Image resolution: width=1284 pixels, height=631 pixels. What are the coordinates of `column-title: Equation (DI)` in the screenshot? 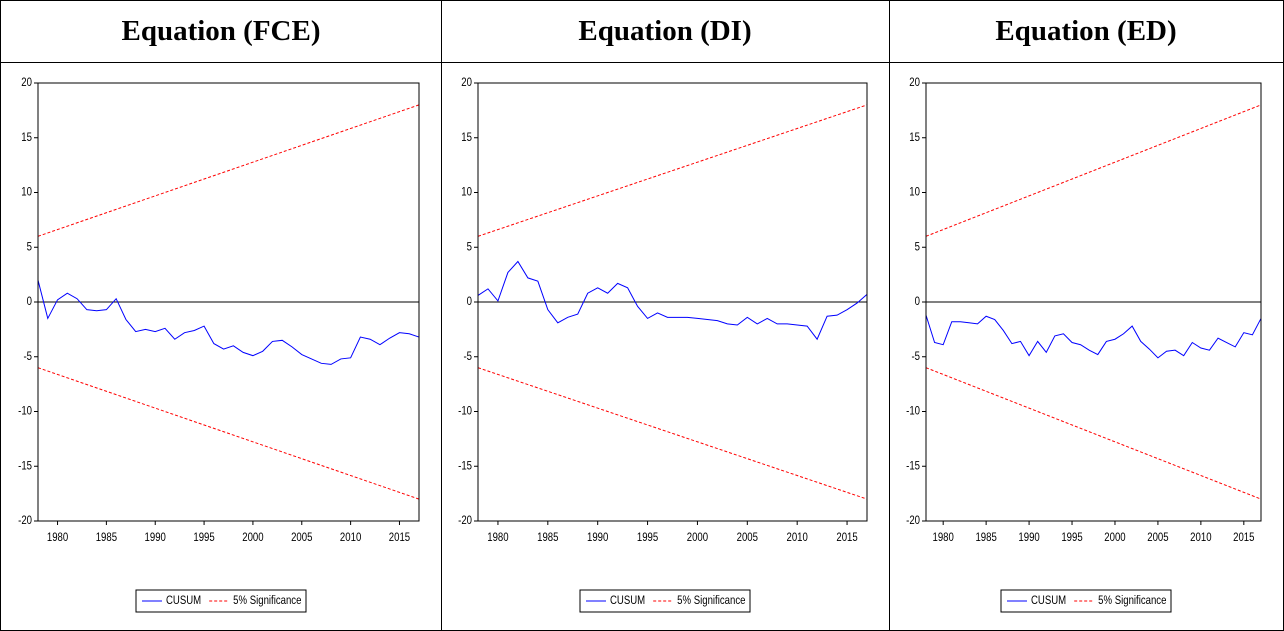 It's located at (665, 32).